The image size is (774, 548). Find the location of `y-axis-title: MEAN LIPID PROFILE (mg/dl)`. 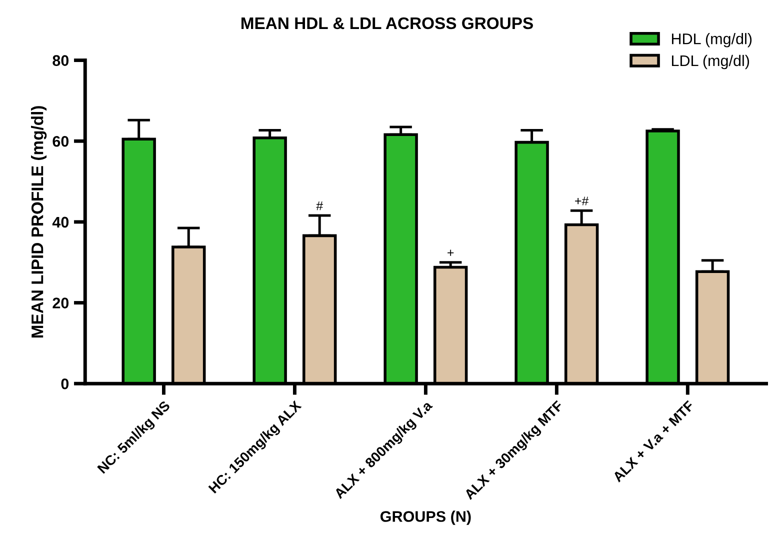

y-axis-title: MEAN LIPID PROFILE (mg/dl) is located at coordinates (39, 222).